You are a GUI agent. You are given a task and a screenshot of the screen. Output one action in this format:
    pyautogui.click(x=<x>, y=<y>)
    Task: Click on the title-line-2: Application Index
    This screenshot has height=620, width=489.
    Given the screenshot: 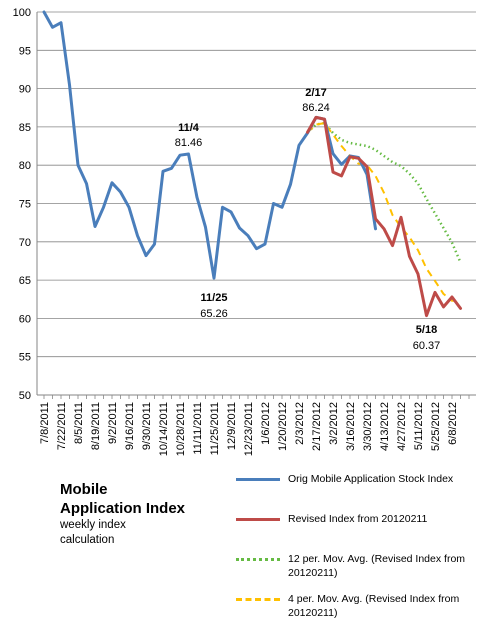 What is the action you would take?
    pyautogui.click(x=123, y=508)
    